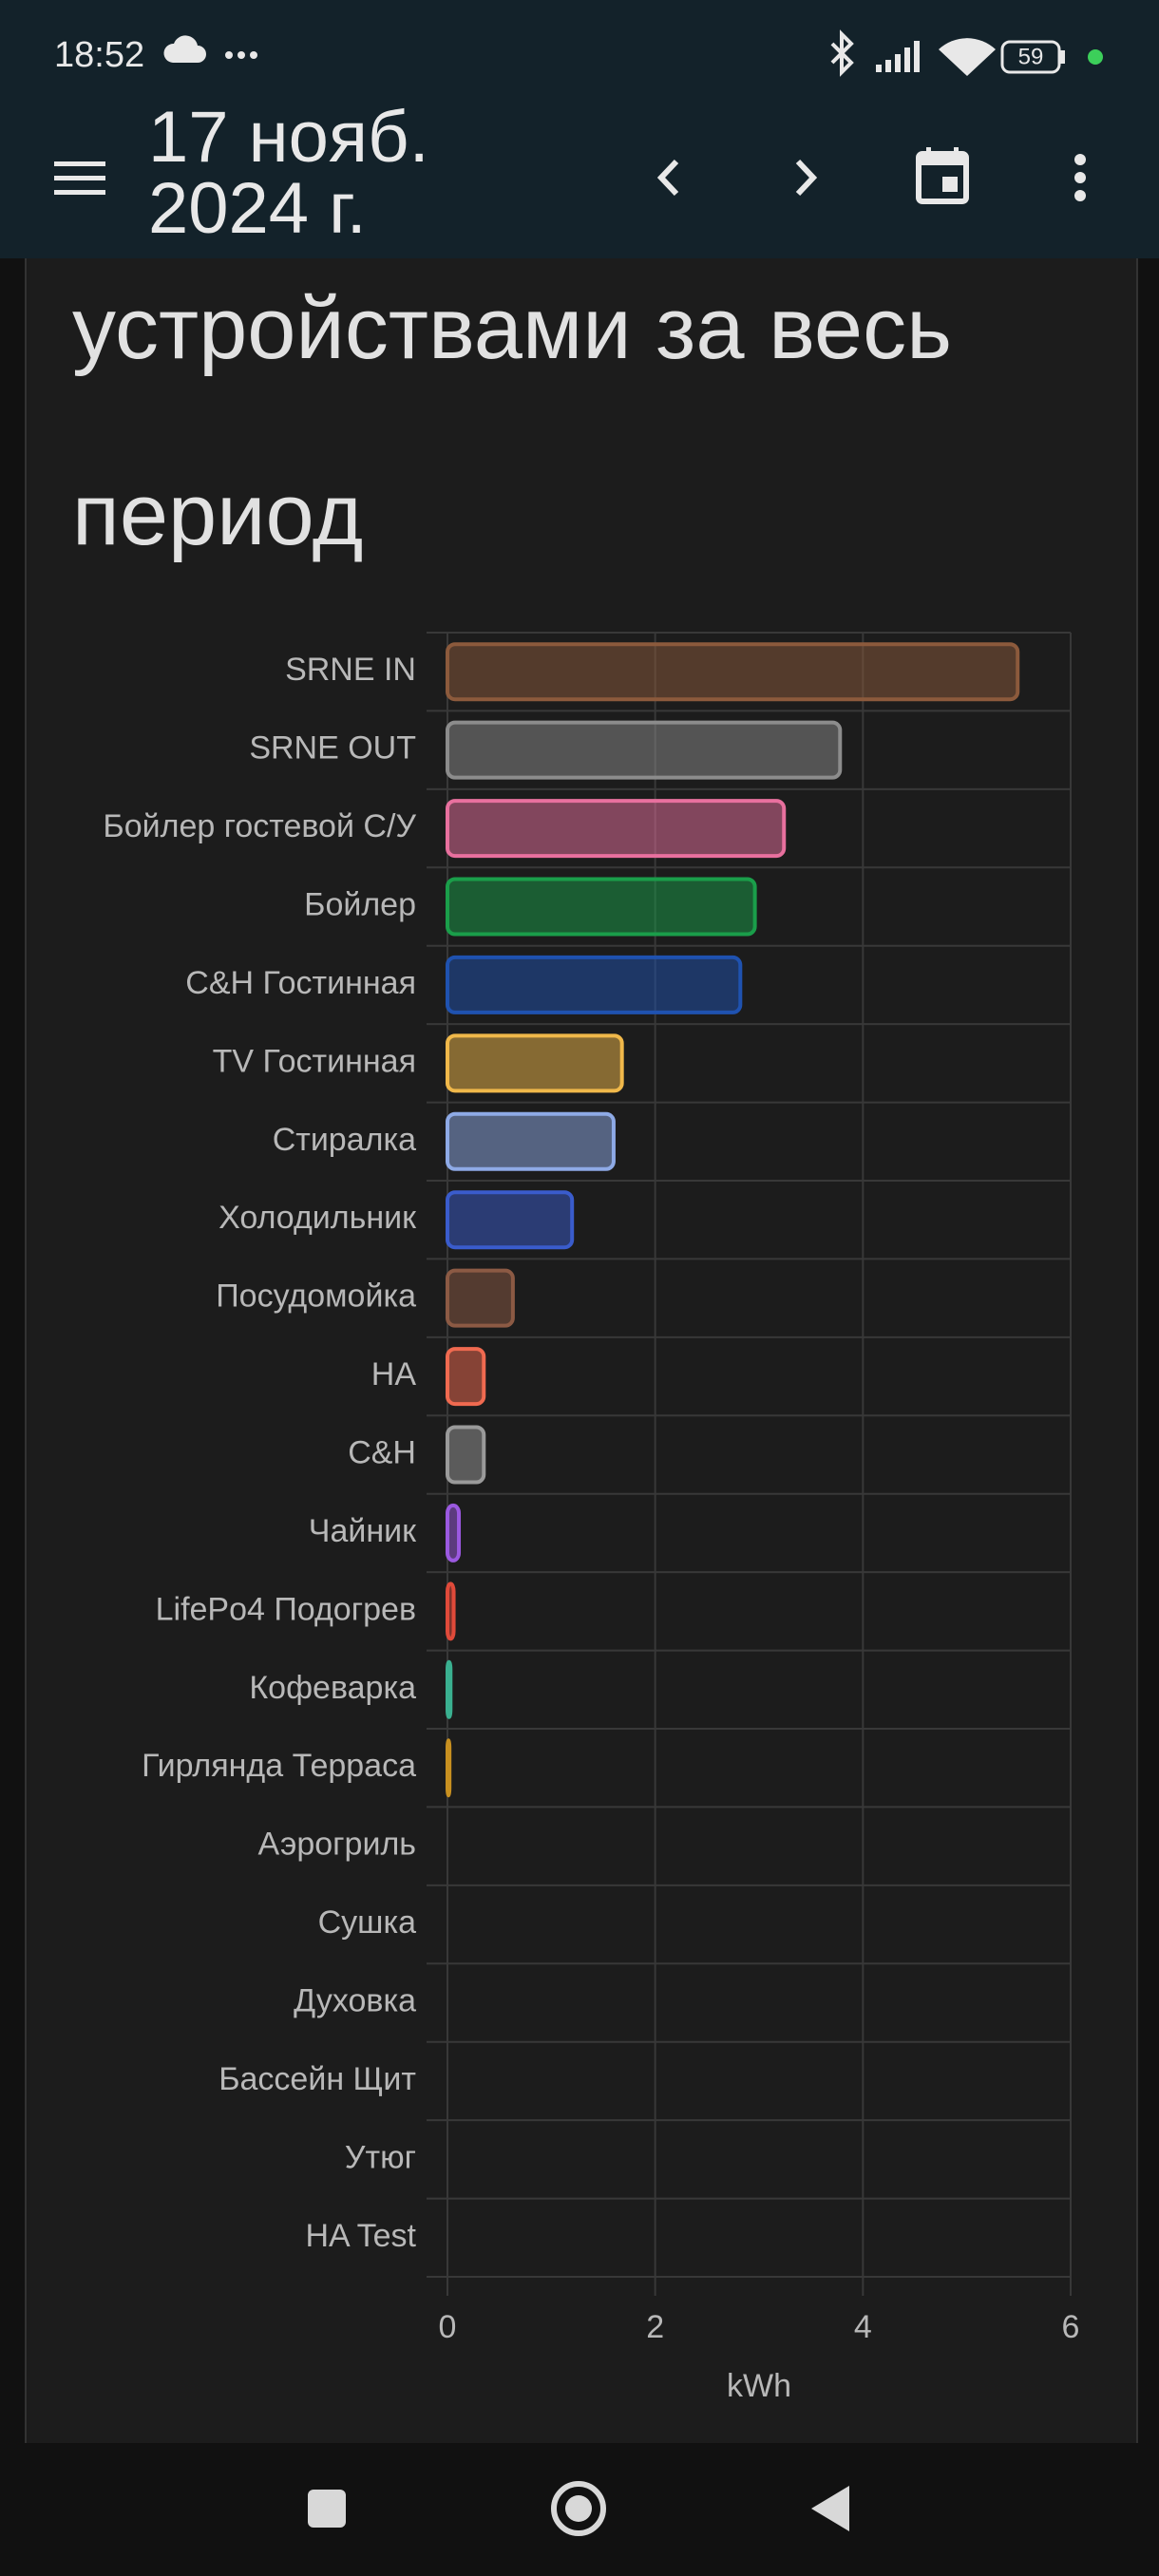 The height and width of the screenshot is (2576, 1159). I want to click on date-line: 2024 г., so click(257, 208).